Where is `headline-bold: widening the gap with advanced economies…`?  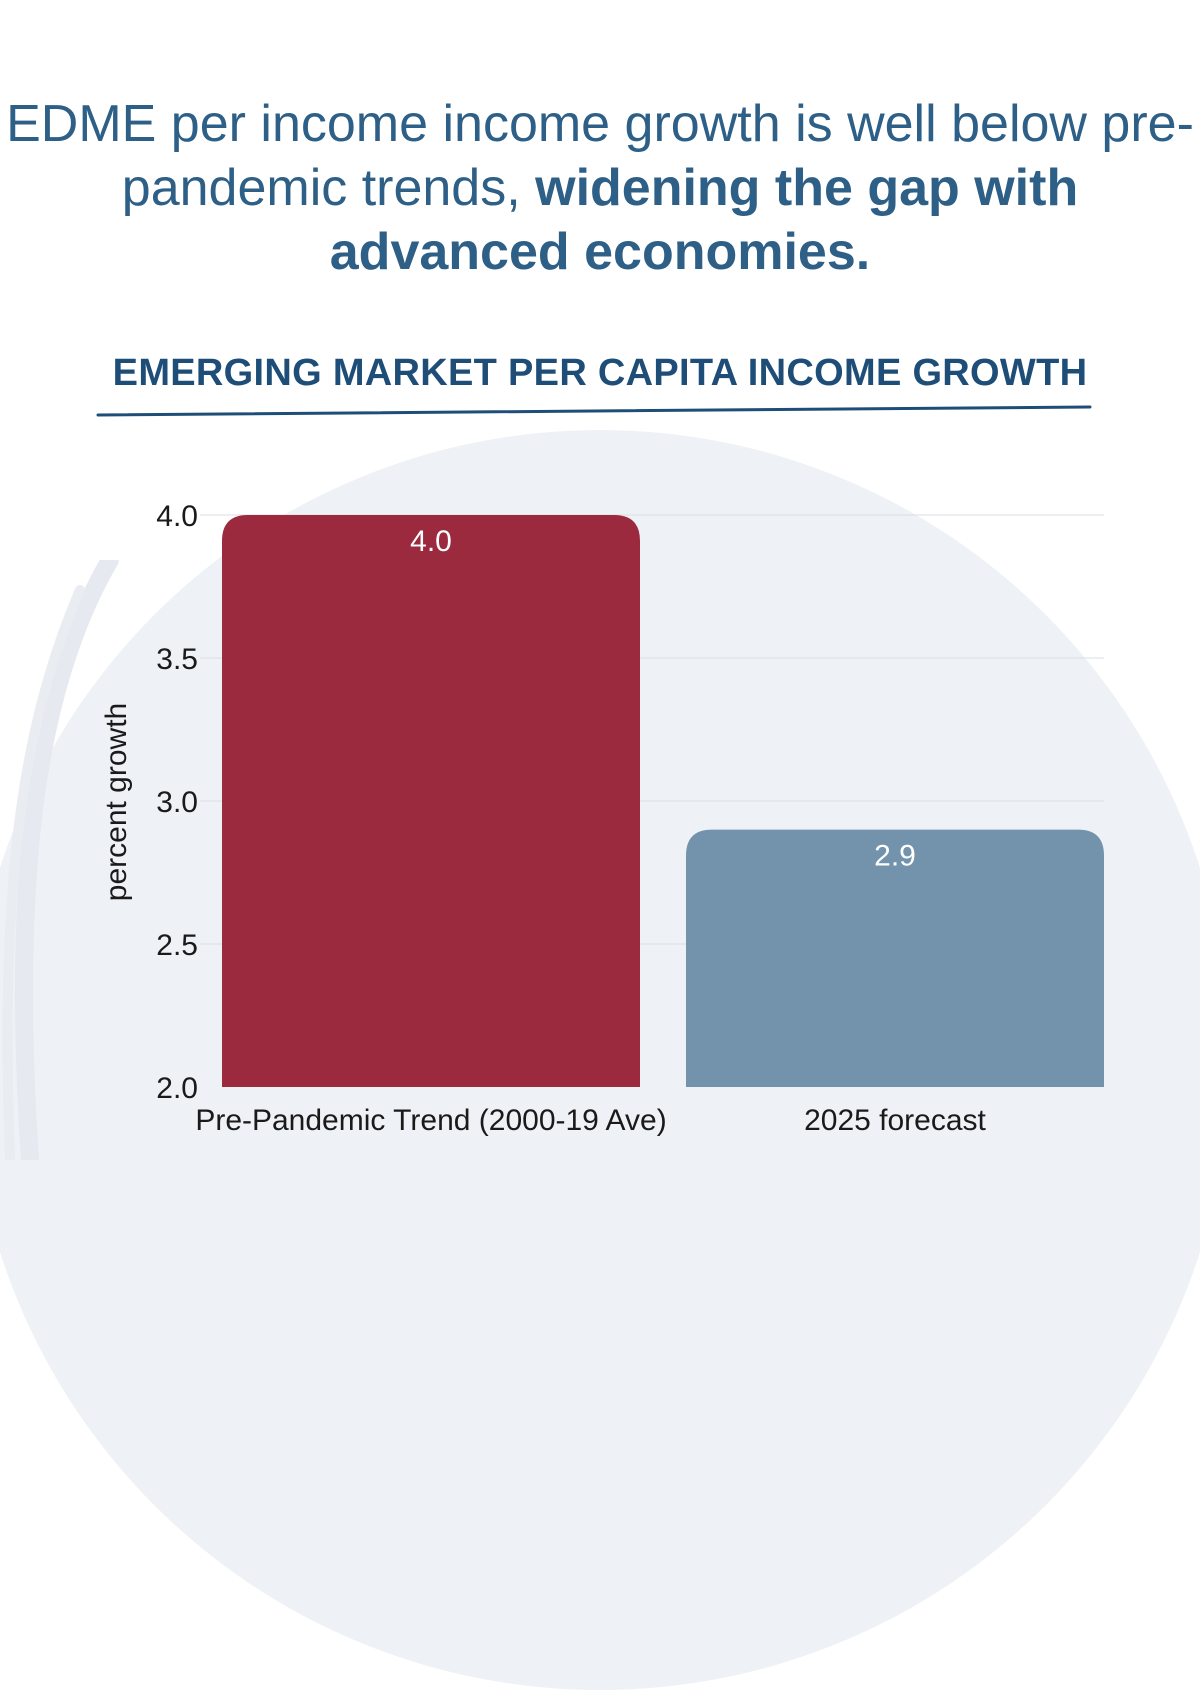 headline-bold: widening the gap with advanced economies… is located at coordinates (704, 220).